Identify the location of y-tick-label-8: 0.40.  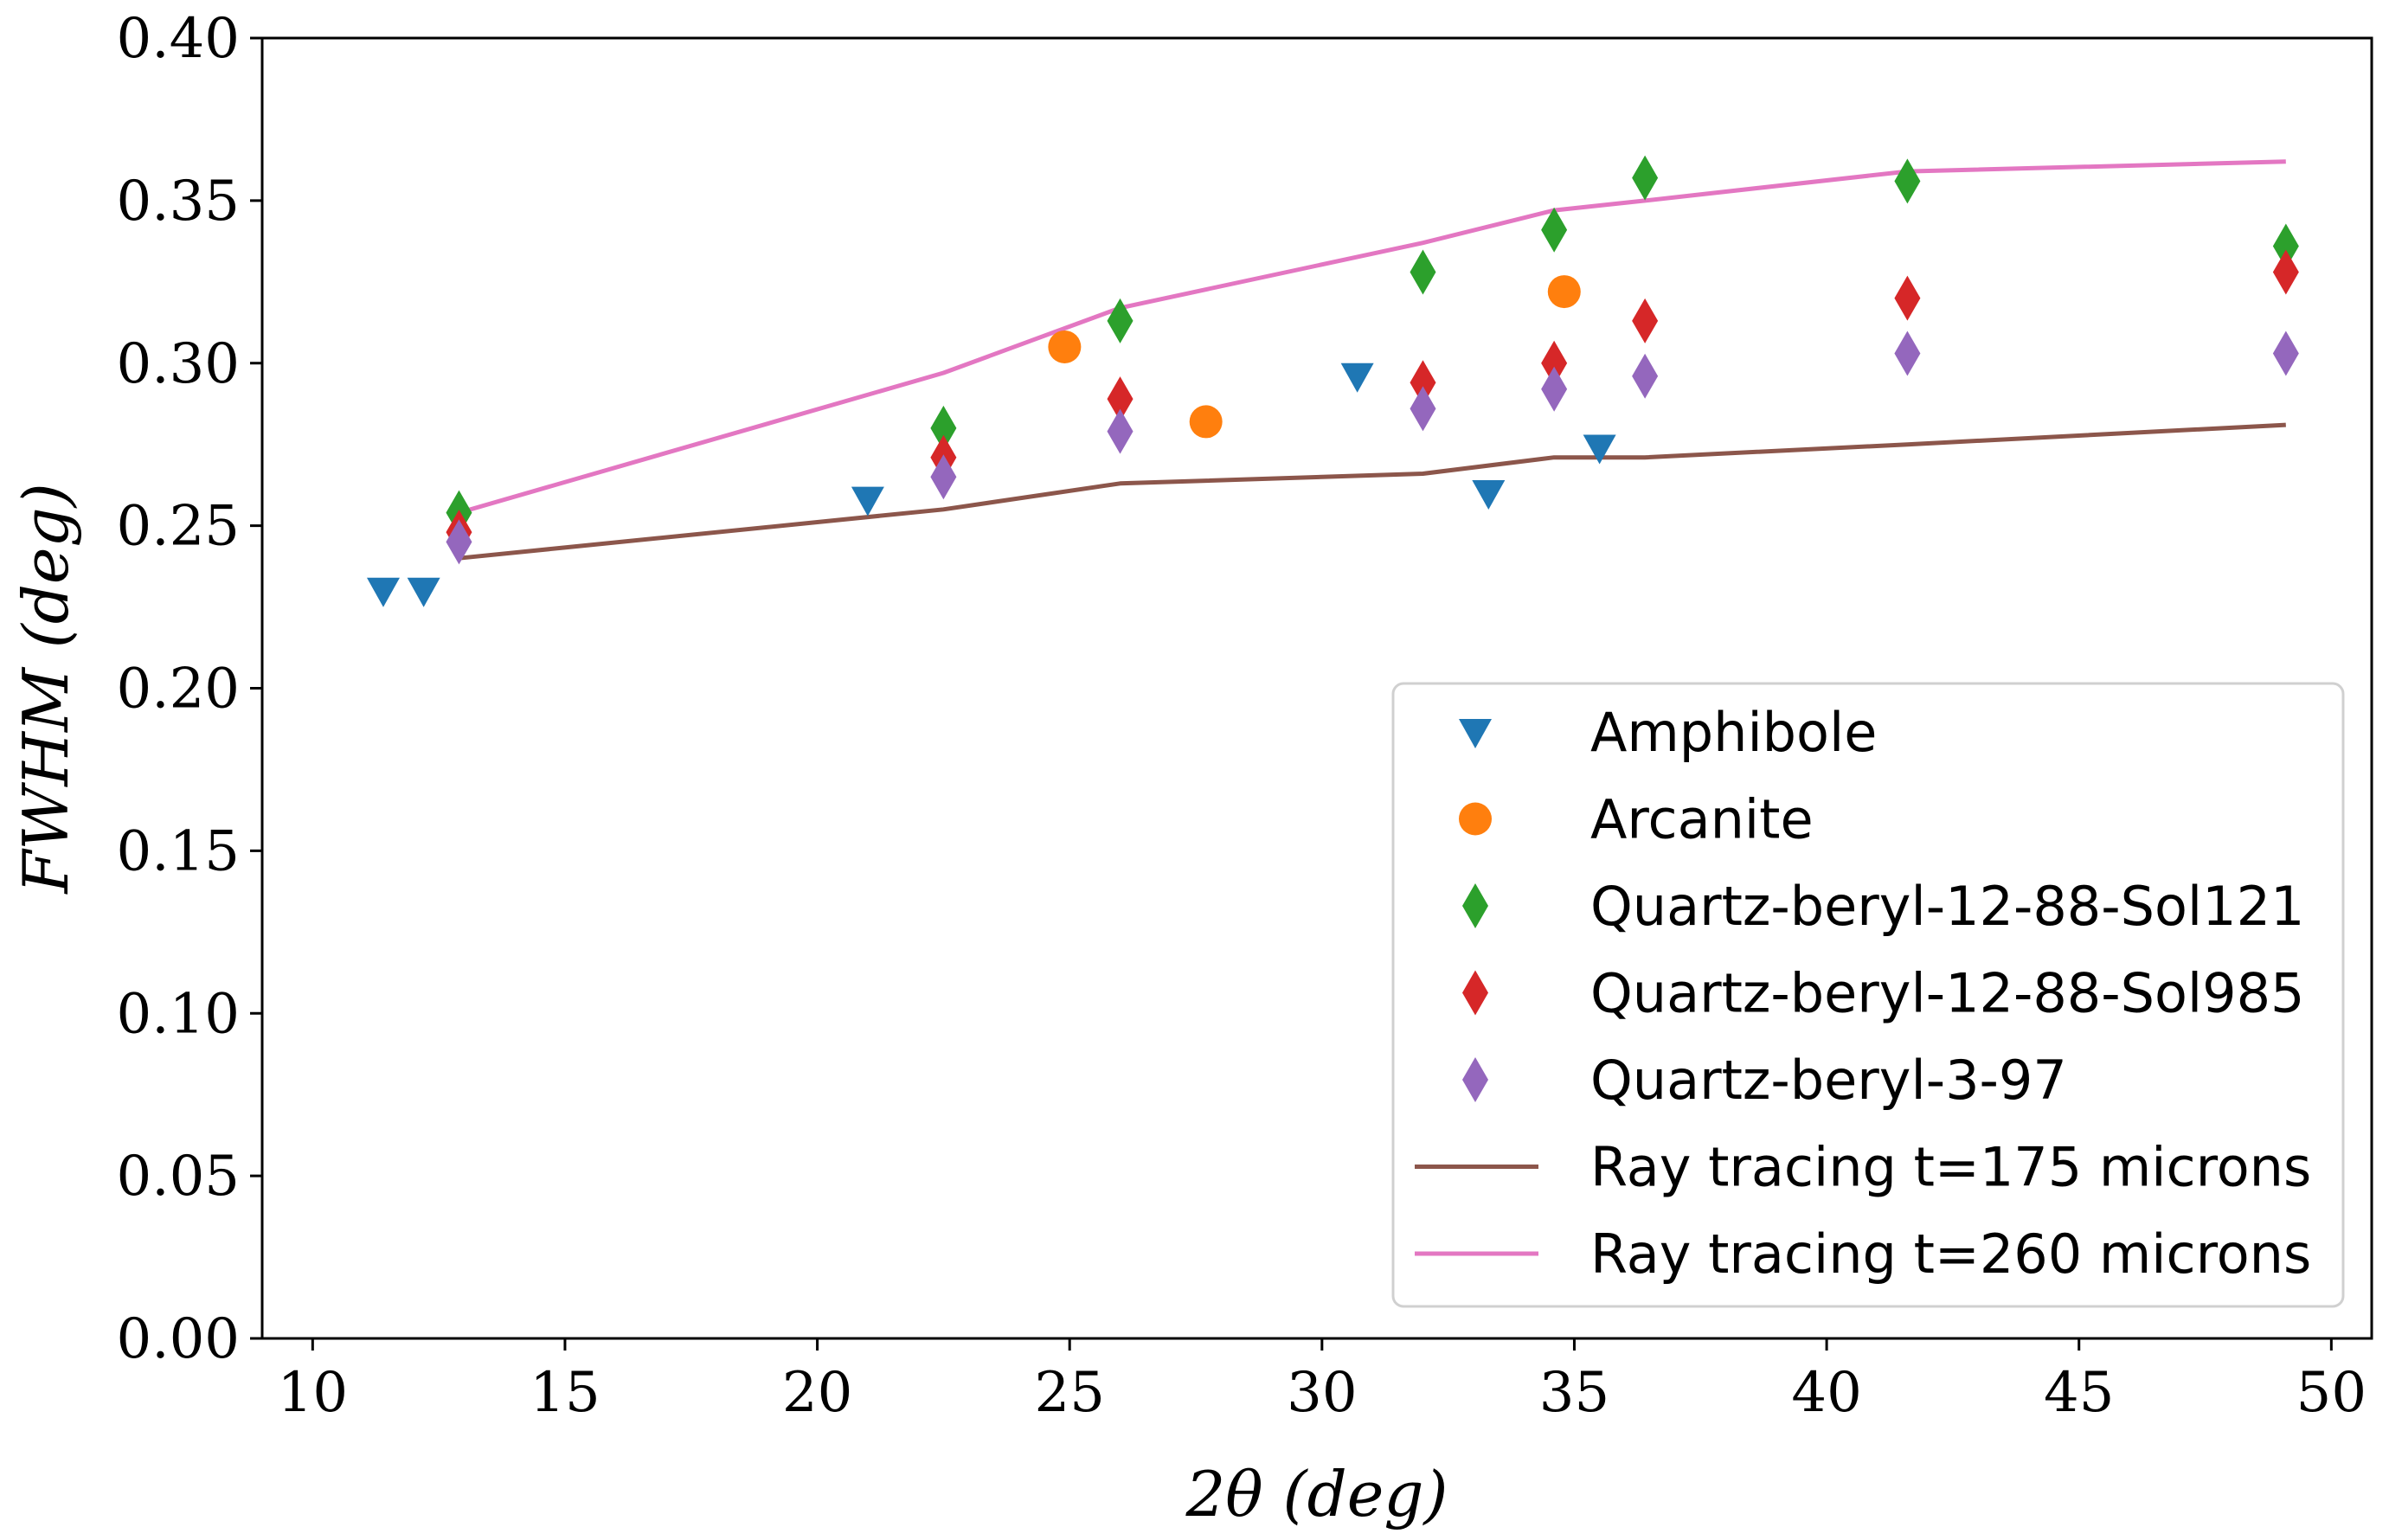
(179, 39).